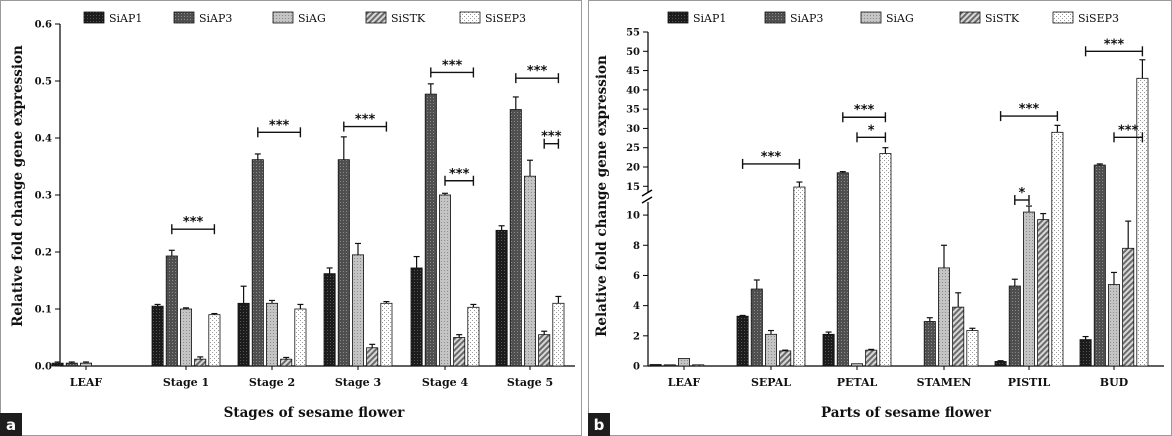  I want to click on panel-b-y-tick-label: 4, so click(636, 306).